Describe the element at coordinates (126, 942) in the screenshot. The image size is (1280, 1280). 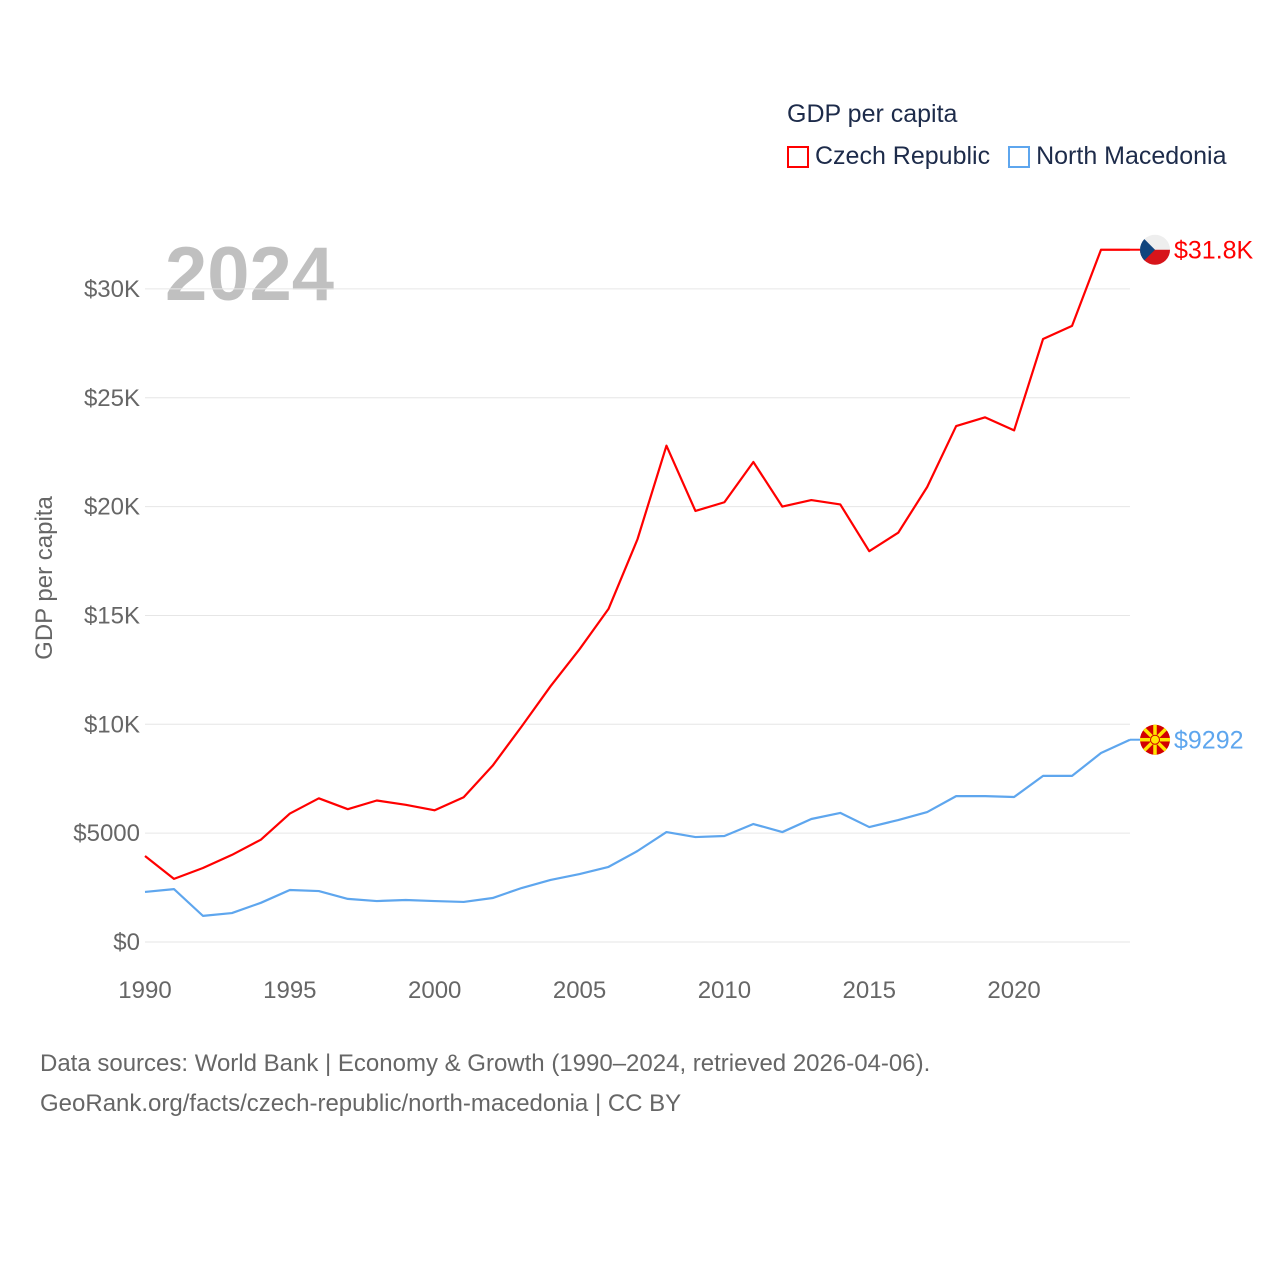
I see `y-tick-label: $0` at that location.